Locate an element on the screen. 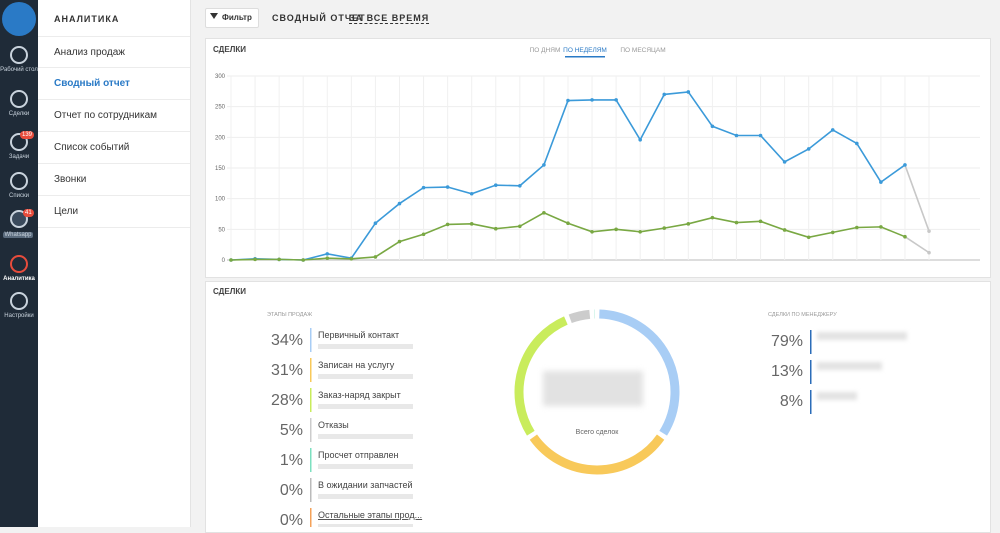  manager-percent: 79% is located at coordinates (787, 341).